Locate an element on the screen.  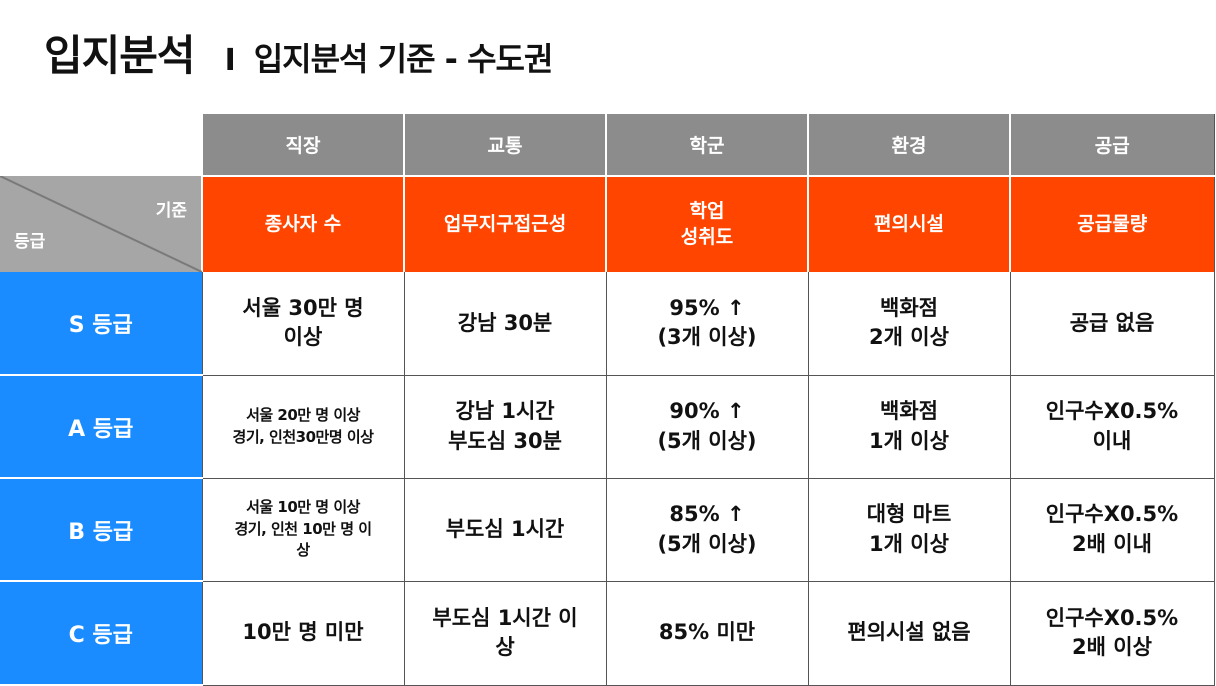
table-cell: 백화점 1개 이상 is located at coordinates (908, 427).